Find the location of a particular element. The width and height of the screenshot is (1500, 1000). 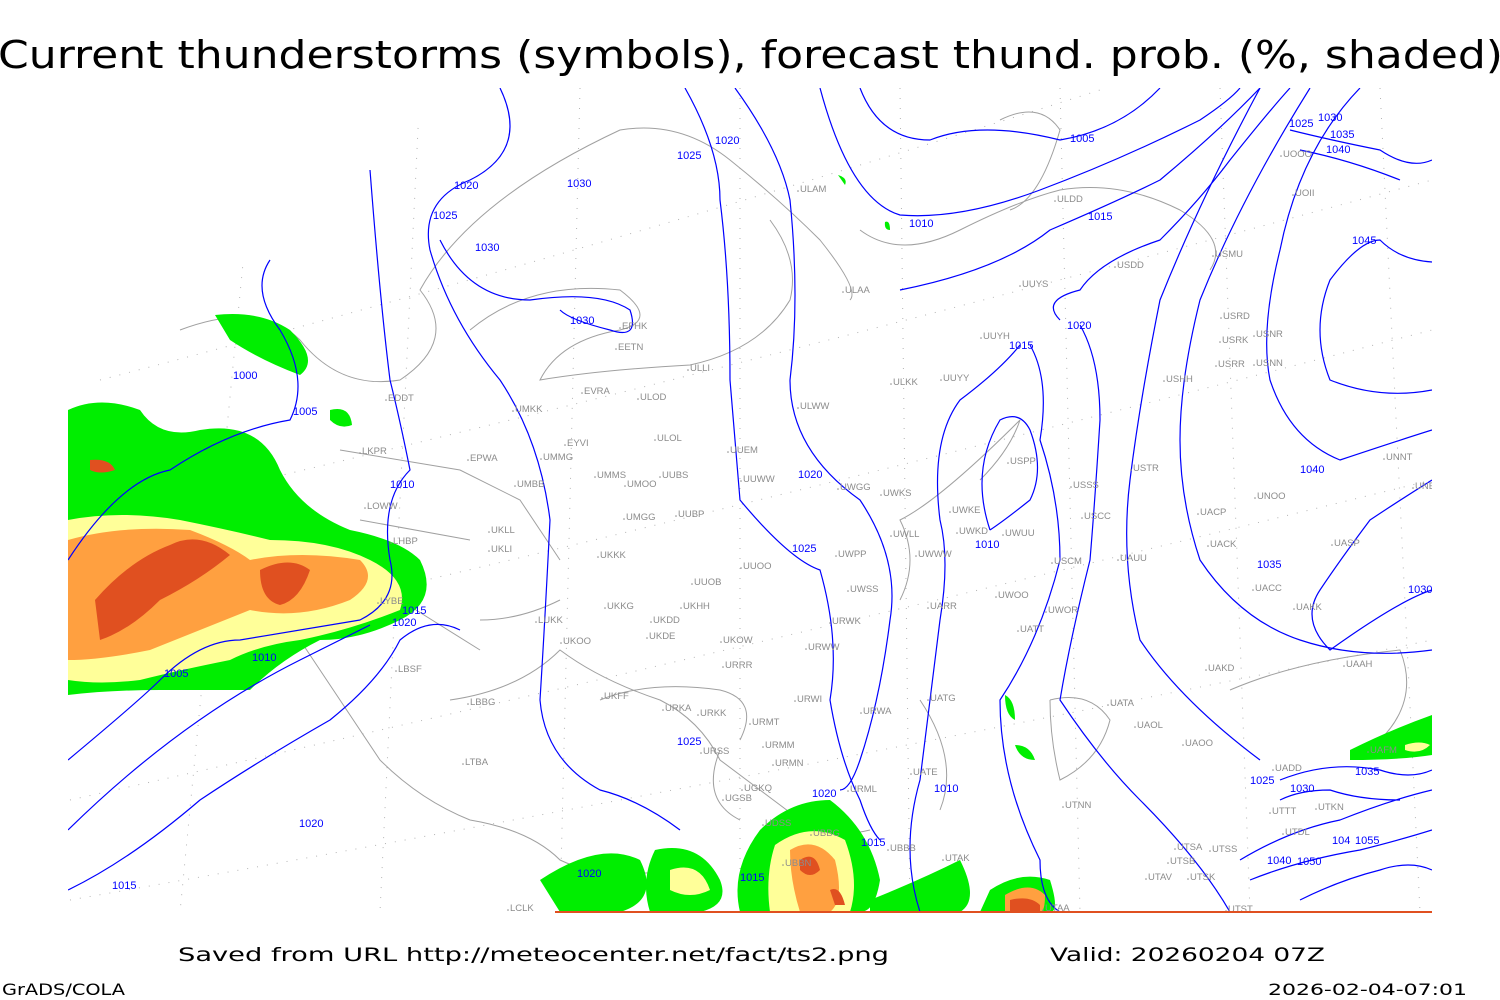

valid-time-text: Valid: 20260204 07Z is located at coordinates (1187, 955).